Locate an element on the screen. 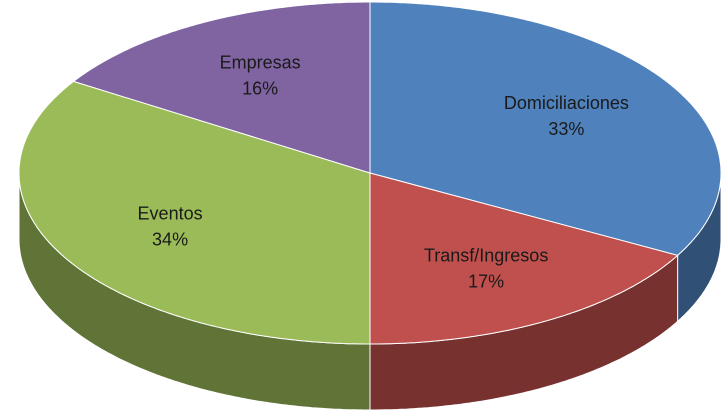 The width and height of the screenshot is (722, 418). slice-value-label: 17% is located at coordinates (486, 281).